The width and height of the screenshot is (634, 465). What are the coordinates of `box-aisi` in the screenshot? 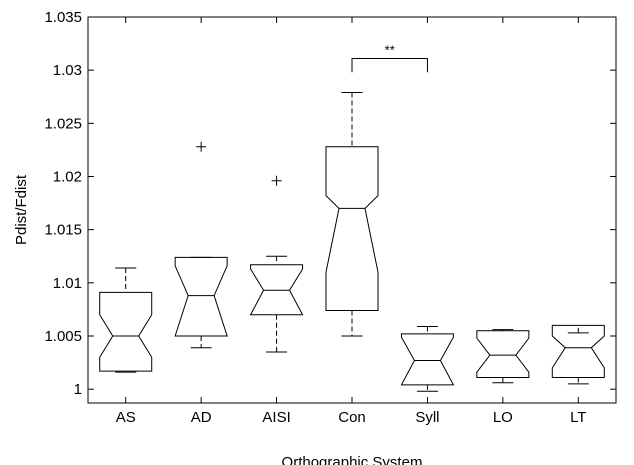 It's located at (276, 264).